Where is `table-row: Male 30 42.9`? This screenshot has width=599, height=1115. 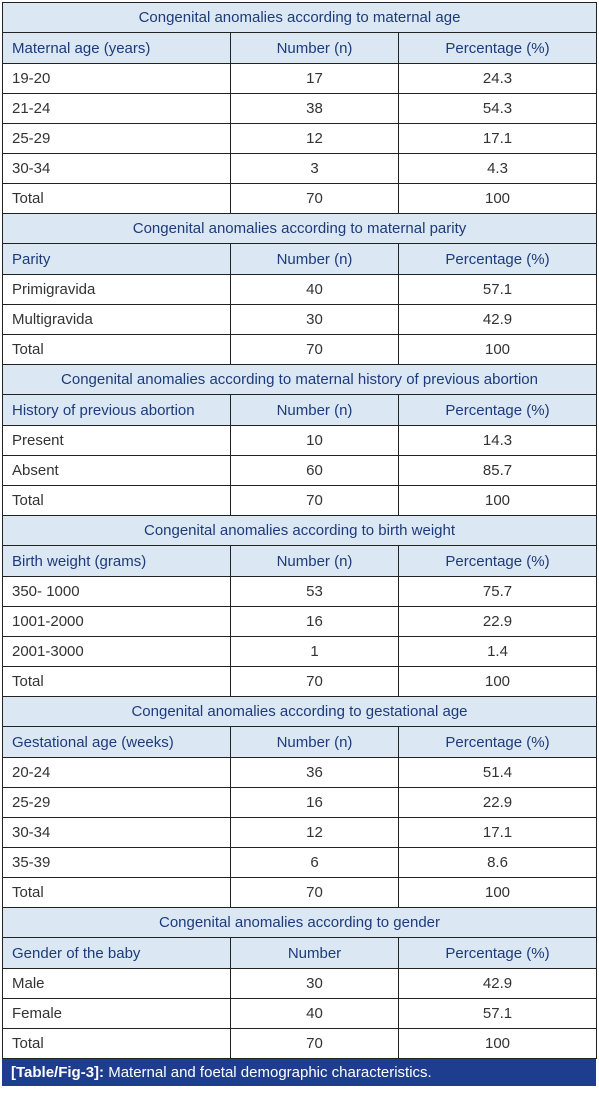 table-row: Male 30 42.9 is located at coordinates (299, 983).